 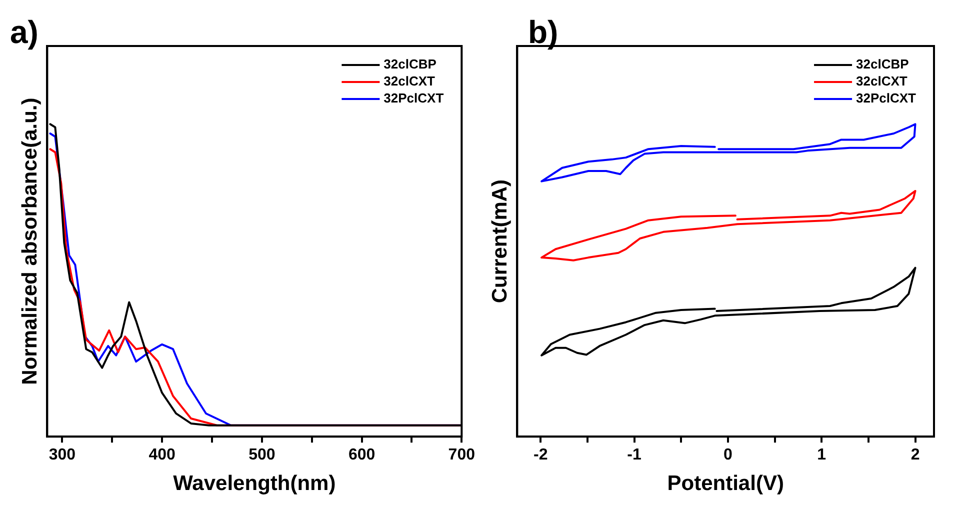 I want to click on x-axis-title: Potential(V), so click(x=725, y=484).